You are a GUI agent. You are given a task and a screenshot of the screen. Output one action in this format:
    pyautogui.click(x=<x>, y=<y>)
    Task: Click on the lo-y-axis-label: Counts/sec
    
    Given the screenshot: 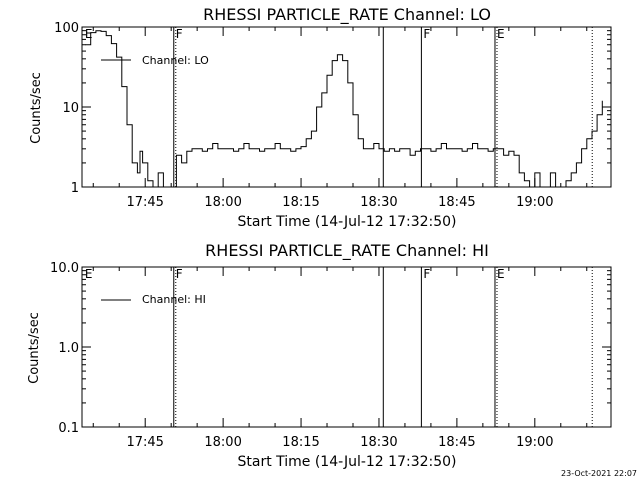 What is the action you would take?
    pyautogui.click(x=36, y=108)
    